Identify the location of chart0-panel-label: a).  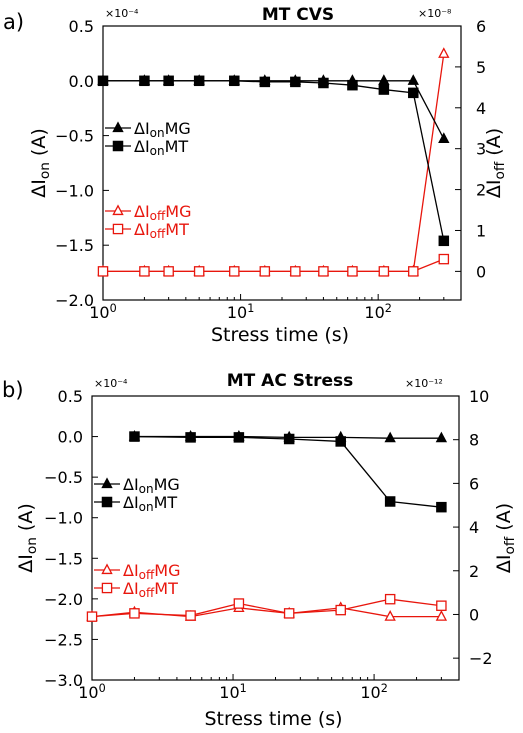
(13, 22).